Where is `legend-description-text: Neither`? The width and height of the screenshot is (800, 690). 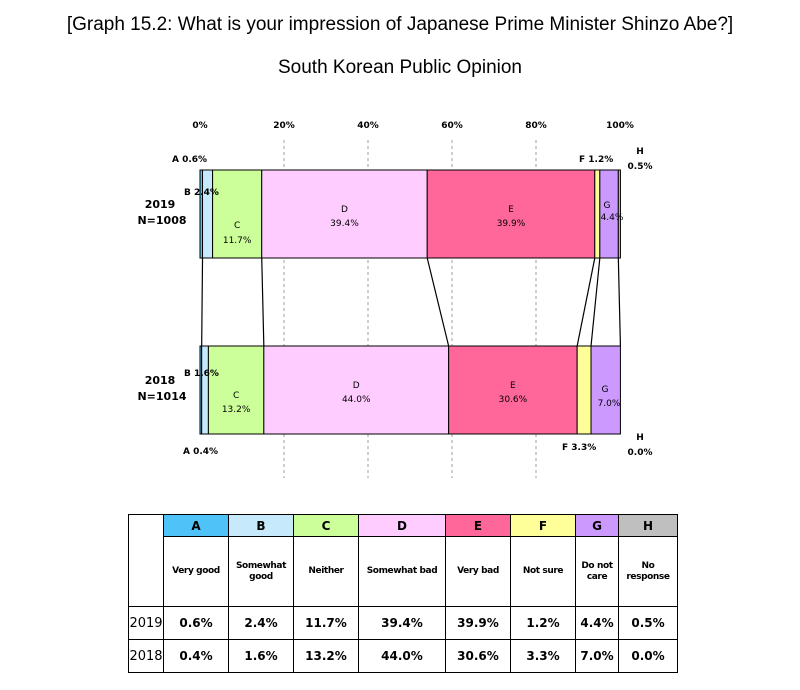
legend-description-text: Neither is located at coordinates (326, 571).